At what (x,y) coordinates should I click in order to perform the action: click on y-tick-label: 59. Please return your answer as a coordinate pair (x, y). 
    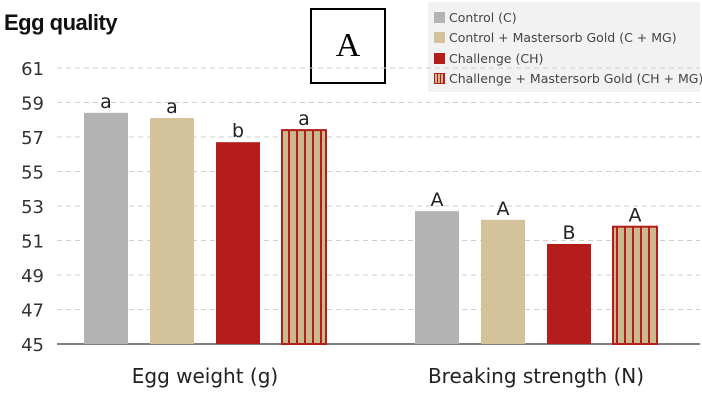
    Looking at the image, I should click on (32, 104).